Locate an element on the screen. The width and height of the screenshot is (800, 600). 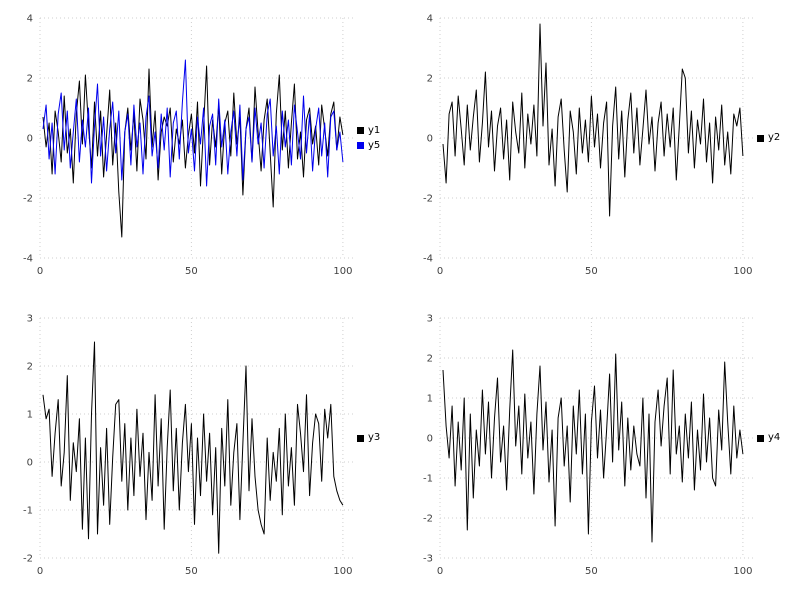
legend: y3 is located at coordinates (368, 438).